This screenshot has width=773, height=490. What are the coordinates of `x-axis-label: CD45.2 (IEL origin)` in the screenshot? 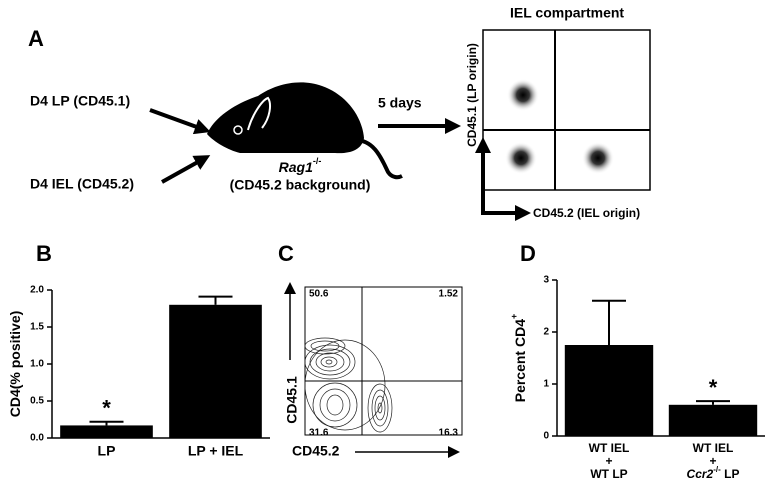 It's located at (586, 213).